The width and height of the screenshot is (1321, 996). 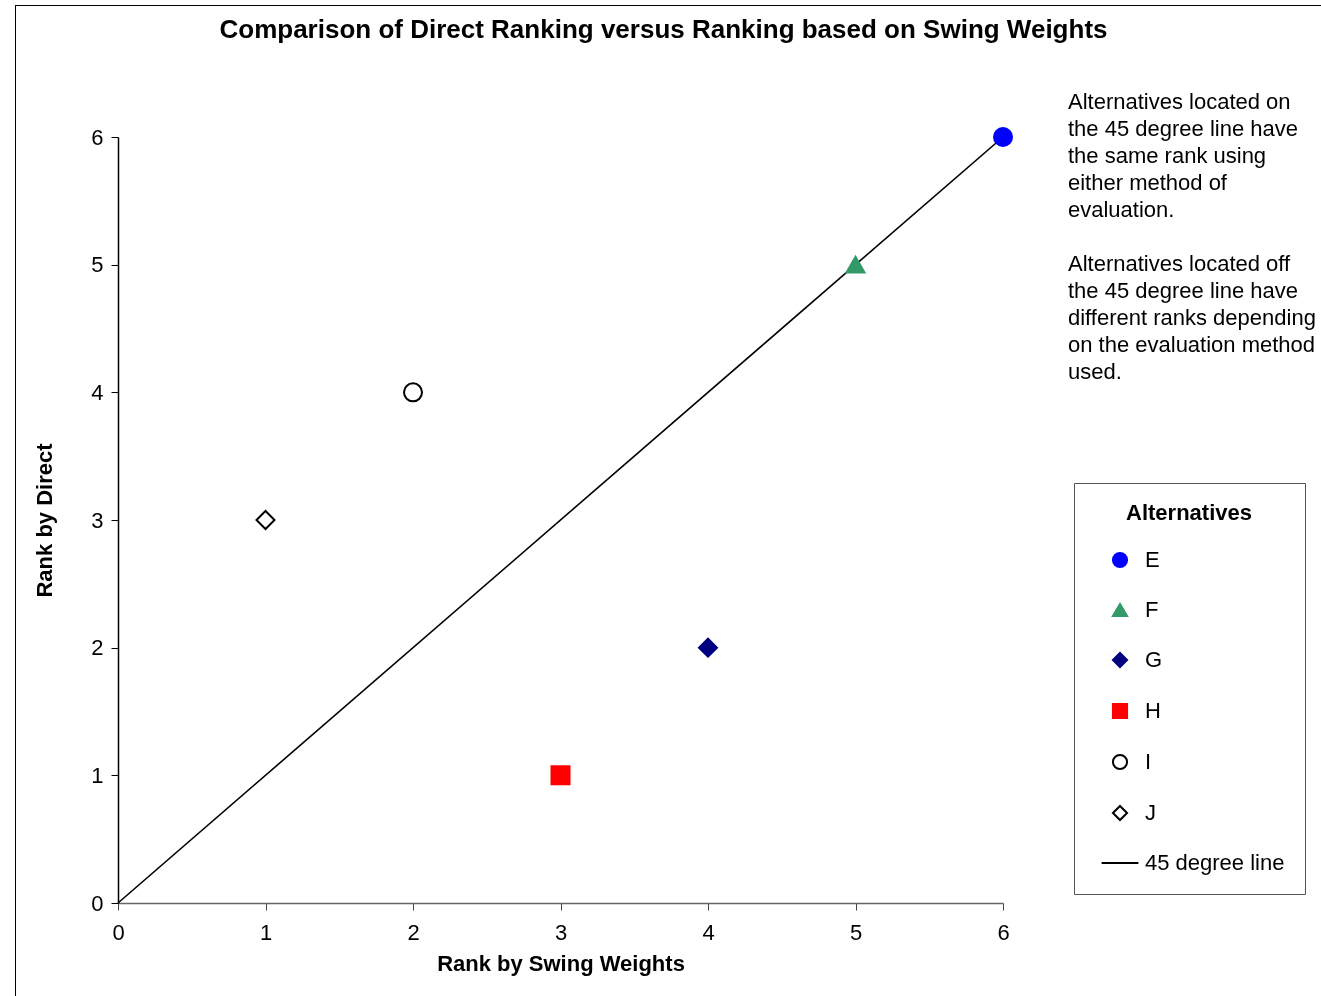 I want to click on y-tick-label: 3, so click(x=97, y=520).